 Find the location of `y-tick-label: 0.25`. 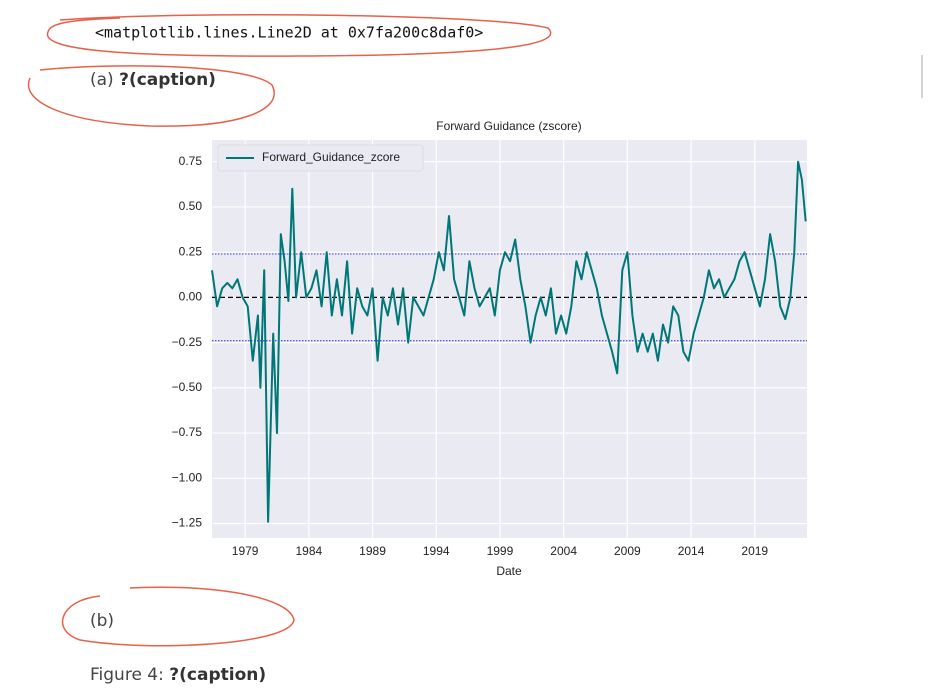

y-tick-label: 0.25 is located at coordinates (191, 251).